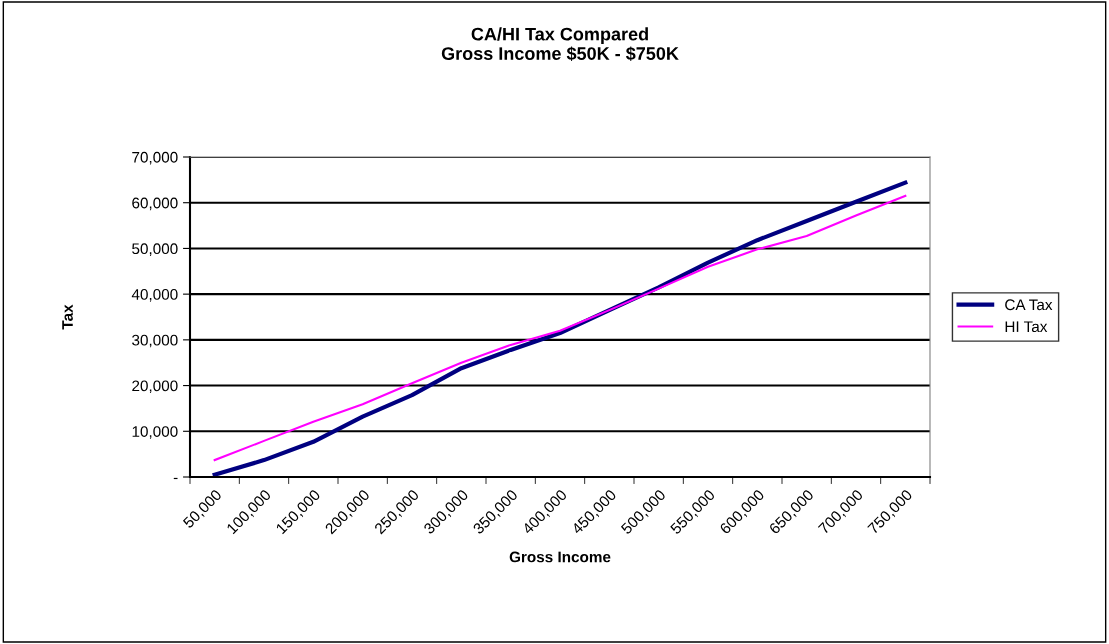 The image size is (1109, 644). I want to click on y-tick-label: -, so click(175, 478).